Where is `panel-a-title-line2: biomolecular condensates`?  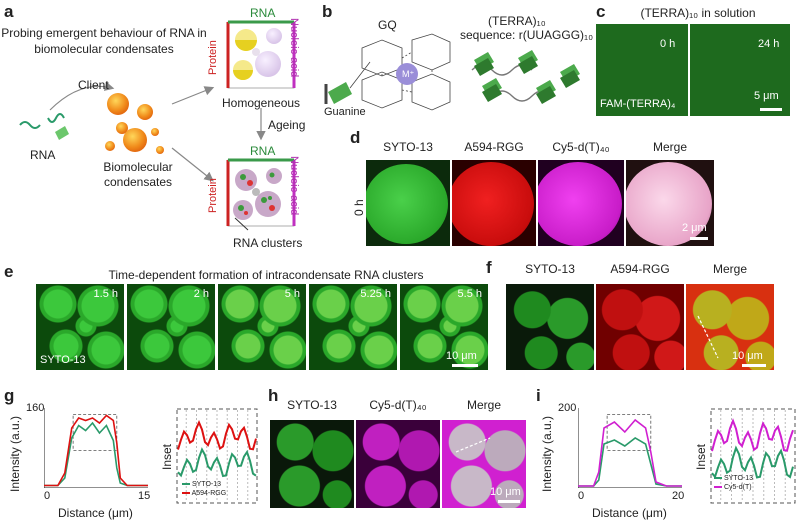 panel-a-title-line2: biomolecular condensates is located at coordinates (104, 49).